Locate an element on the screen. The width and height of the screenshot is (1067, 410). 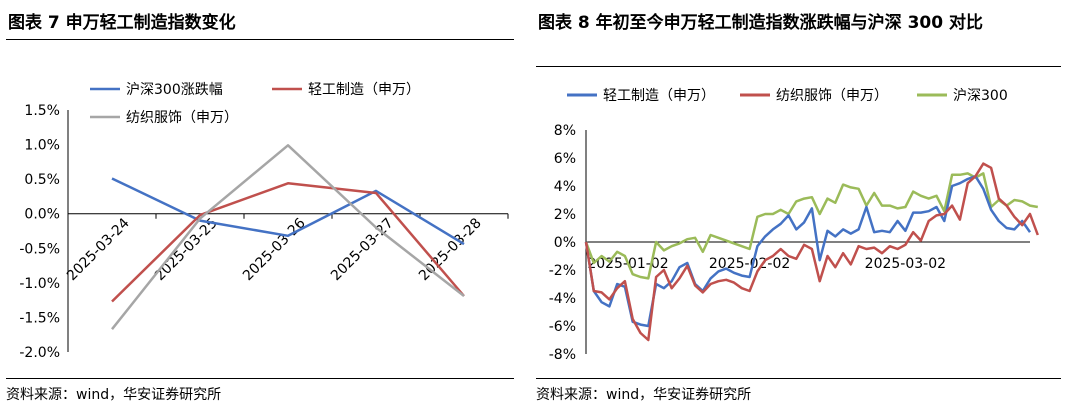
y-tick-label: 0.0% is located at coordinates (42, 215).